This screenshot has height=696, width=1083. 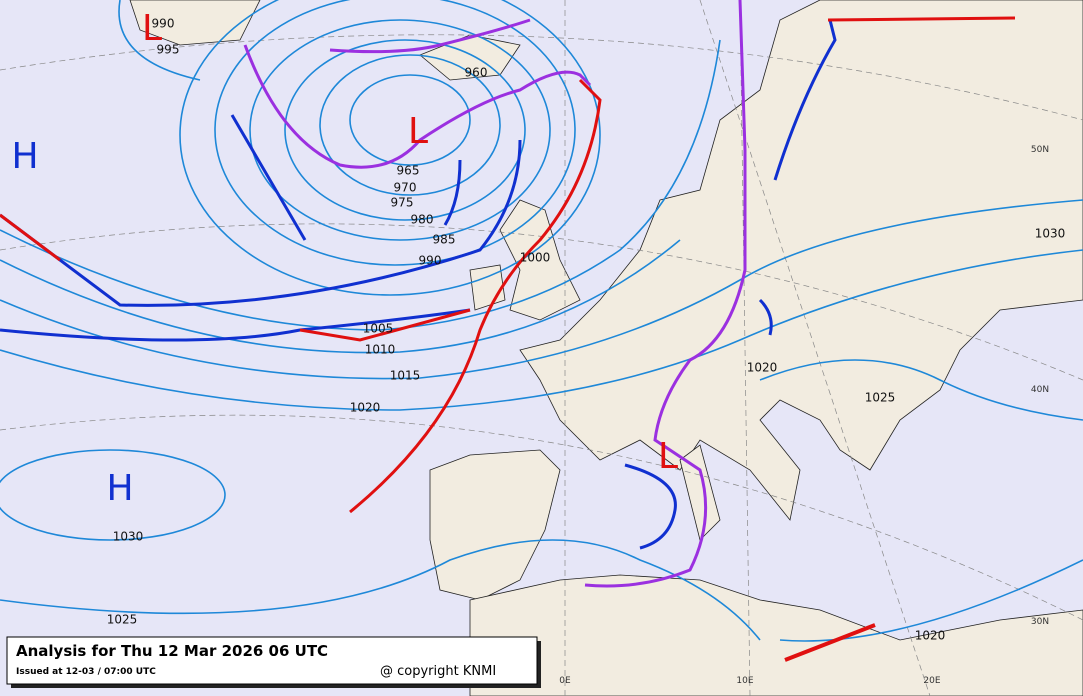 What do you see at coordinates (744, 681) in the screenshot?
I see `lon-label: 10E` at bounding box center [744, 681].